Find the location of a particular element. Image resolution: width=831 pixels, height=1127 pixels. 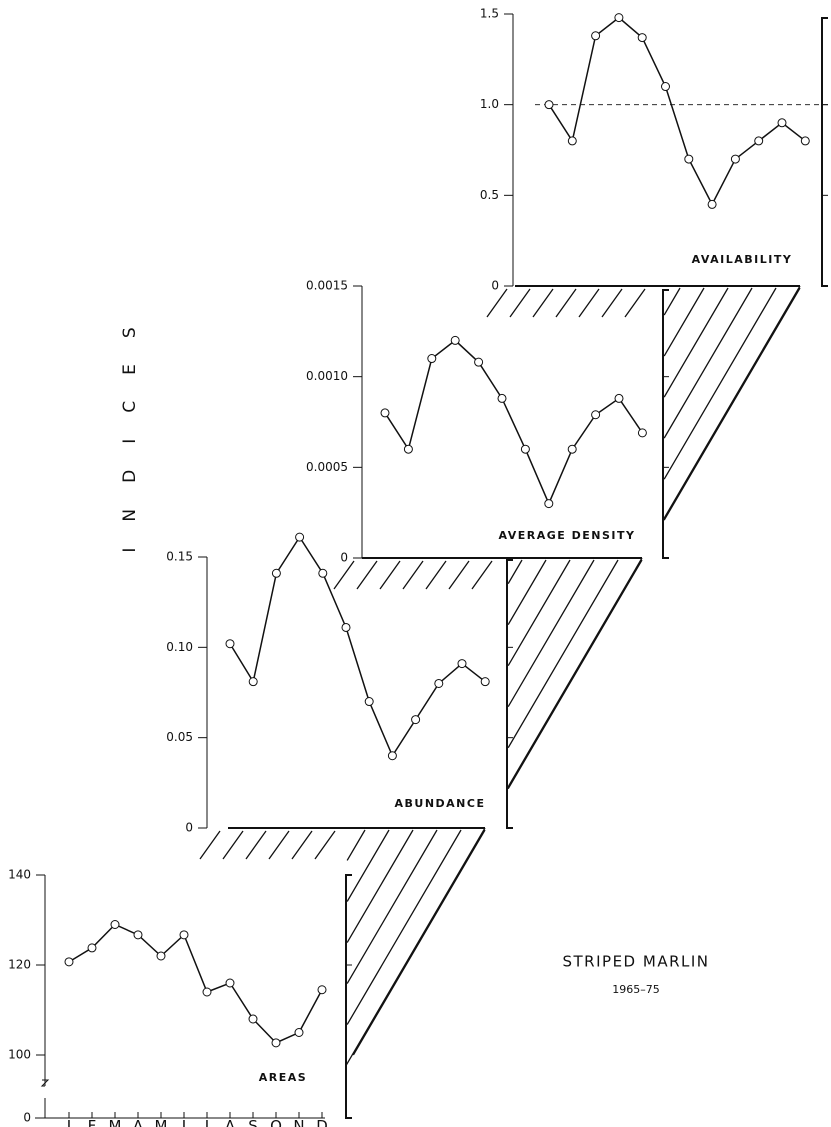

x-tick-label: N is located at coordinates (298, 1122).